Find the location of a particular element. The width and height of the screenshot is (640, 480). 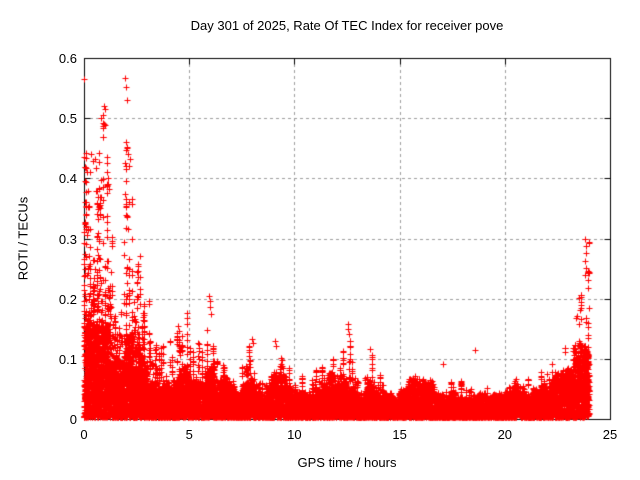

x-tick-label: 15 is located at coordinates (399, 434).